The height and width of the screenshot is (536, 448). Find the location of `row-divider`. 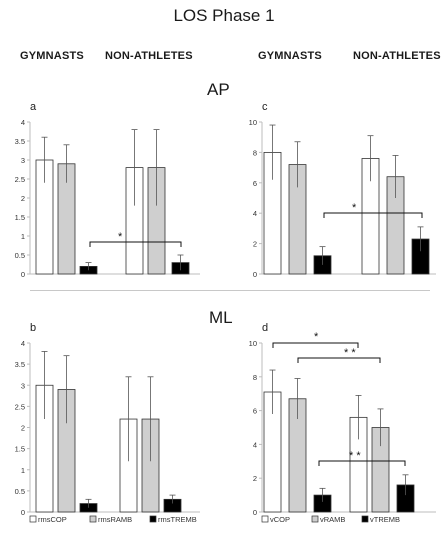

row-divider is located at coordinates (230, 290).